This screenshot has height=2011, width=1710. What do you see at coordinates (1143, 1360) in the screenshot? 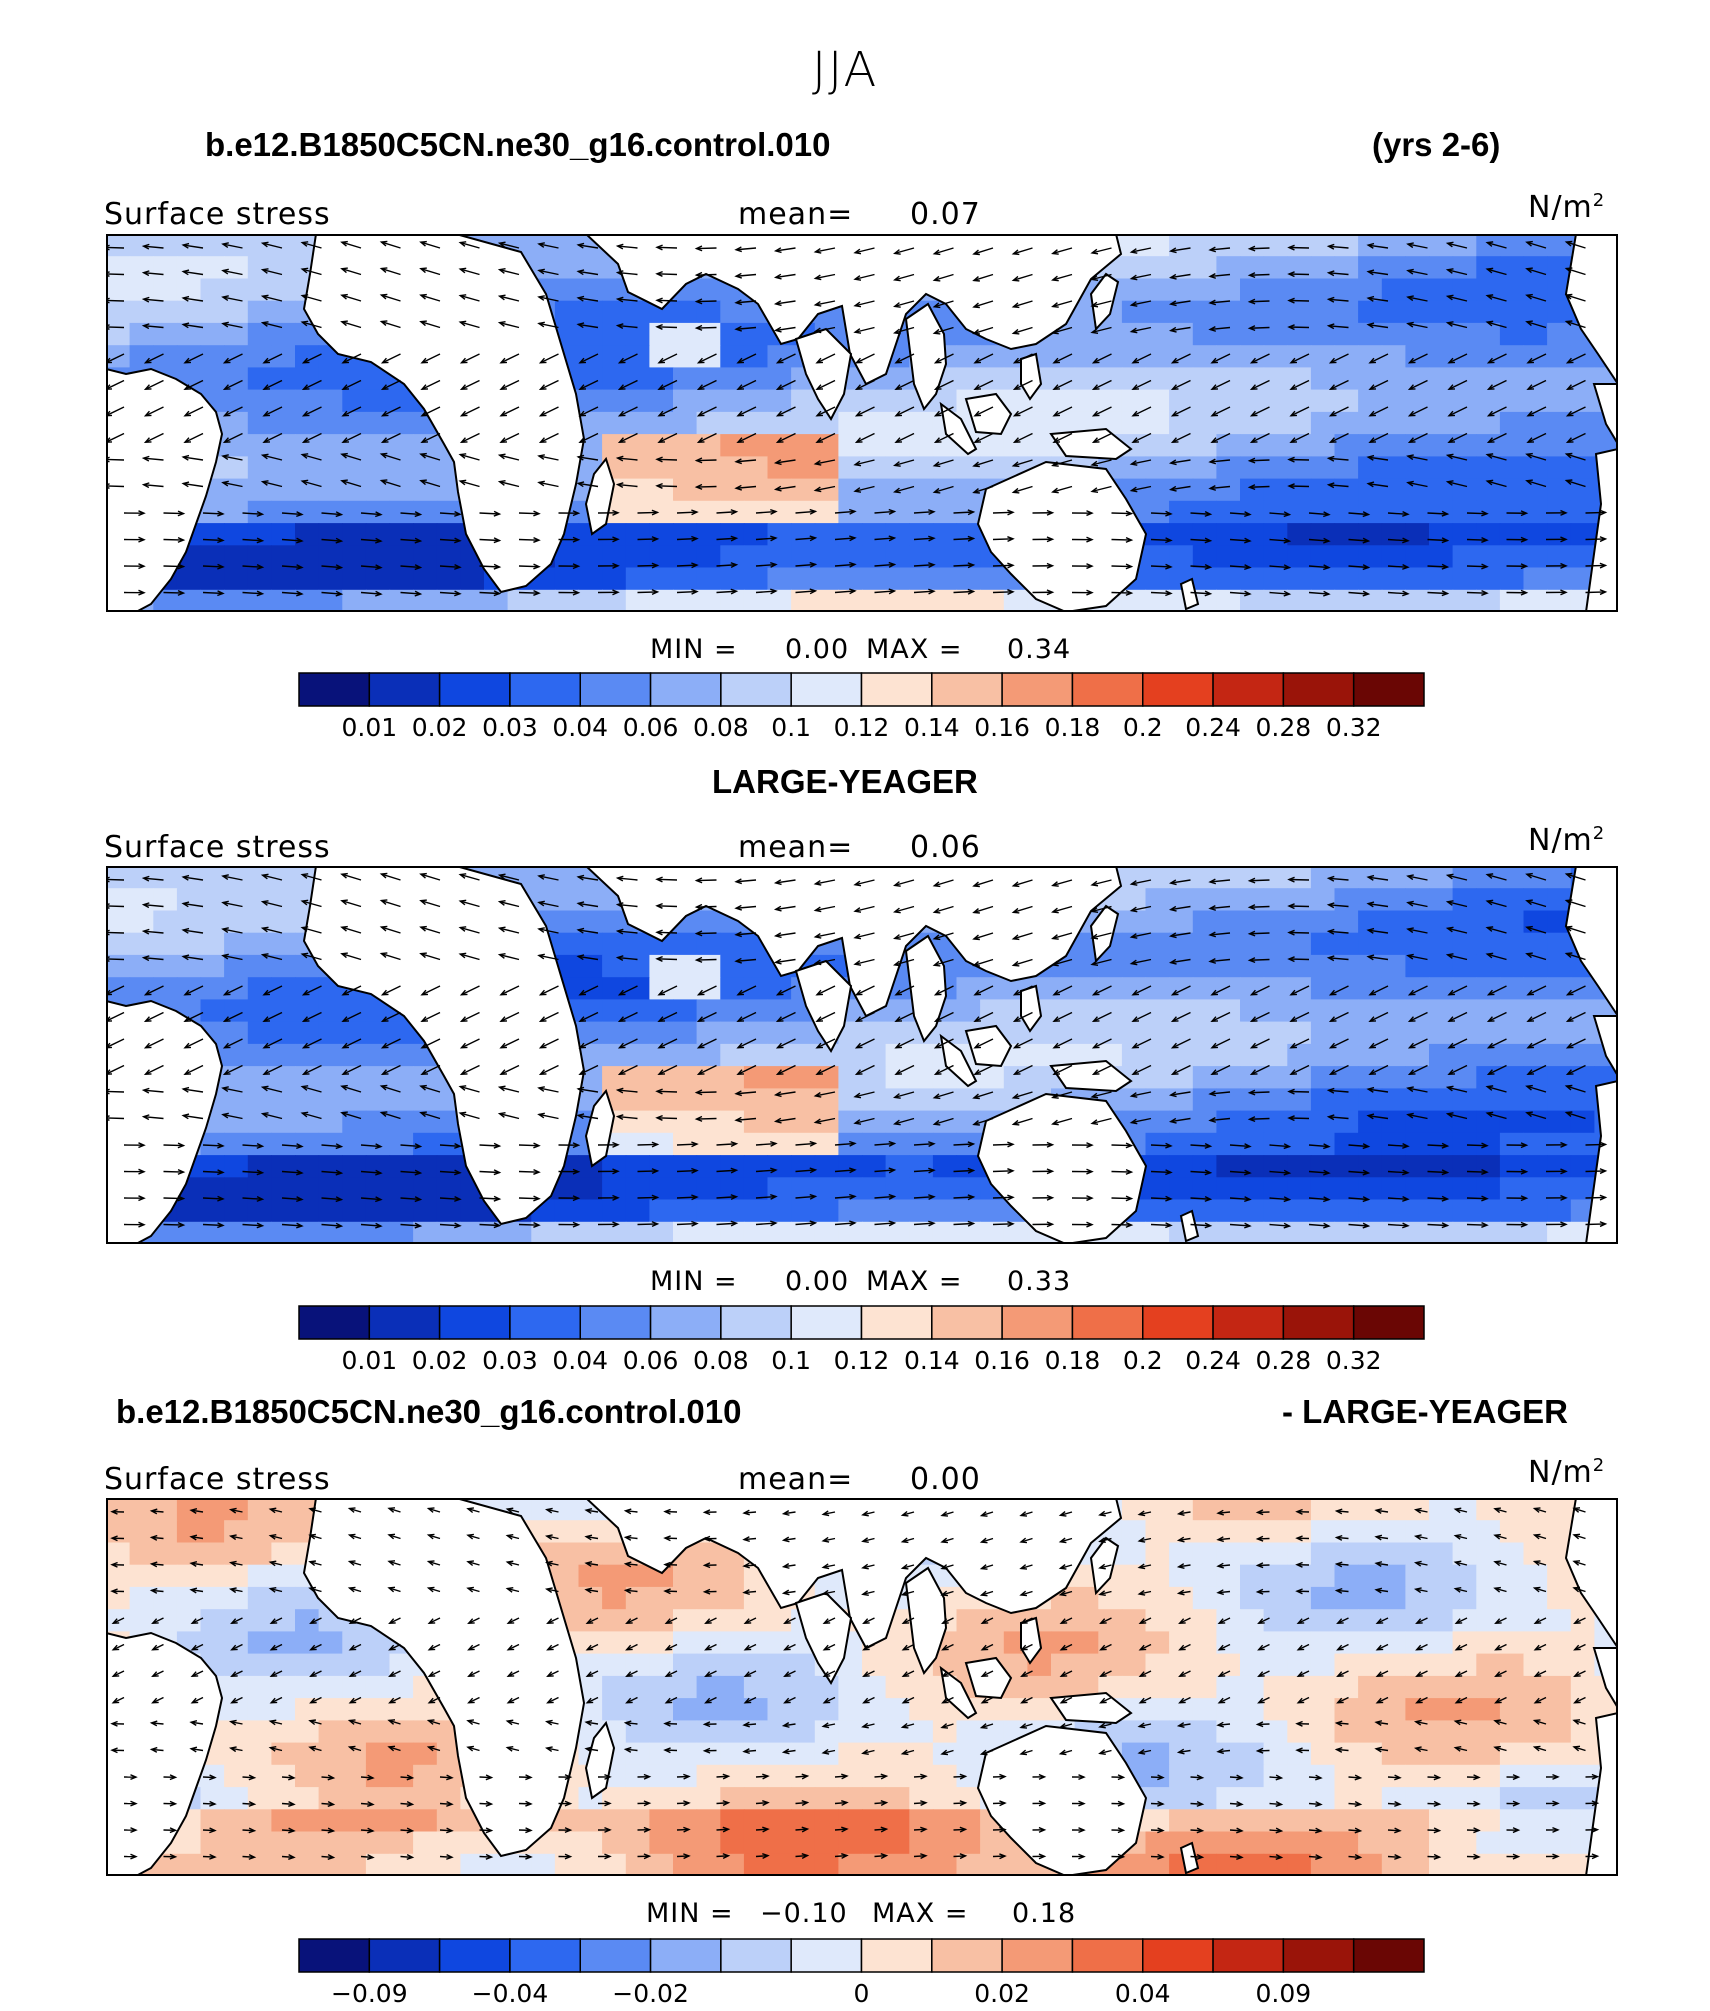
I see `panel2-colorbar-label-11: 0.2` at bounding box center [1143, 1360].